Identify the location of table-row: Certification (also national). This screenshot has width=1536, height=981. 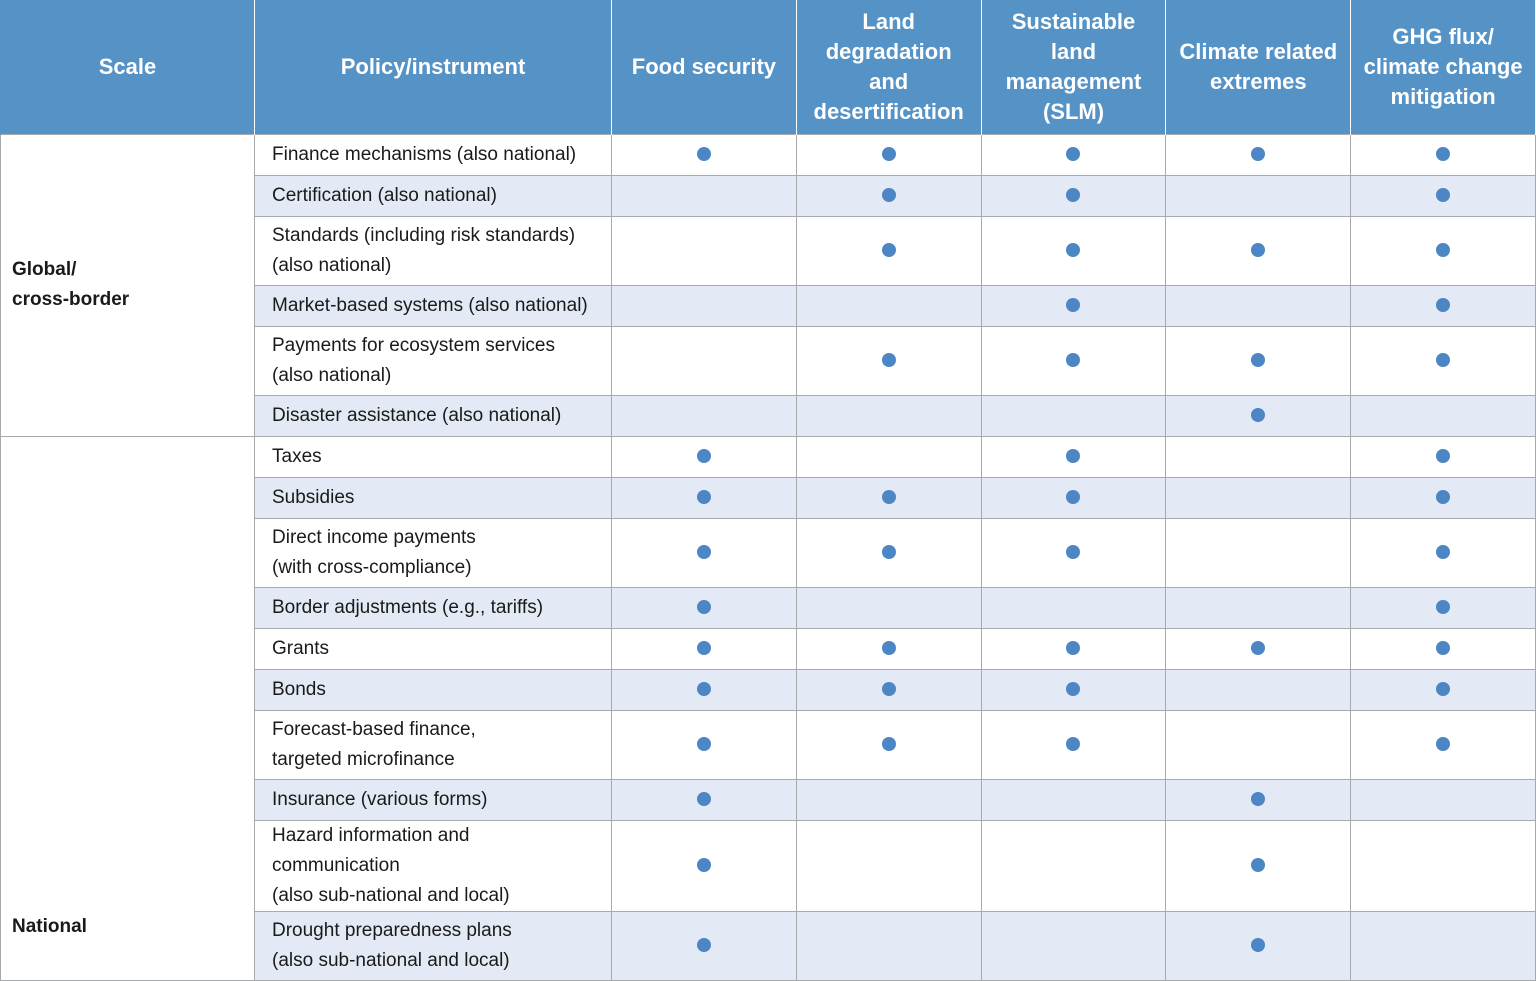
(768, 195).